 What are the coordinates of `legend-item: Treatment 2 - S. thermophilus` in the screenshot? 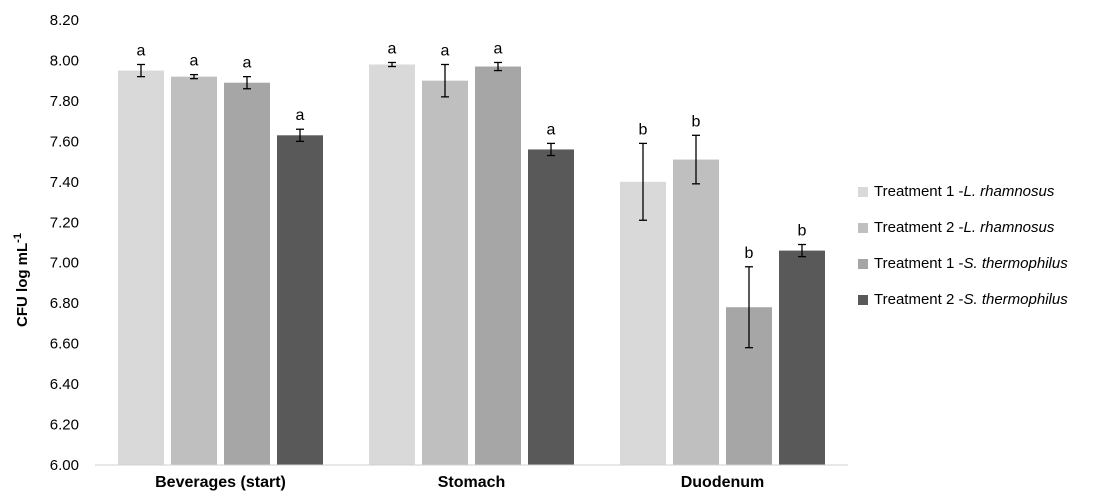 It's located at (983, 299).